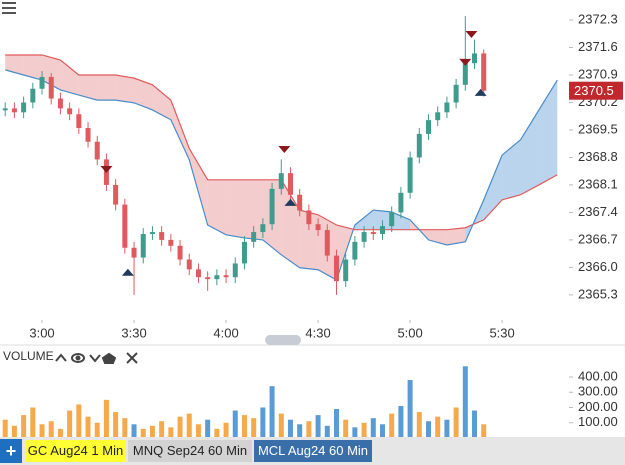 This screenshot has width=625, height=465. I want to click on last-price-box, so click(596, 90).